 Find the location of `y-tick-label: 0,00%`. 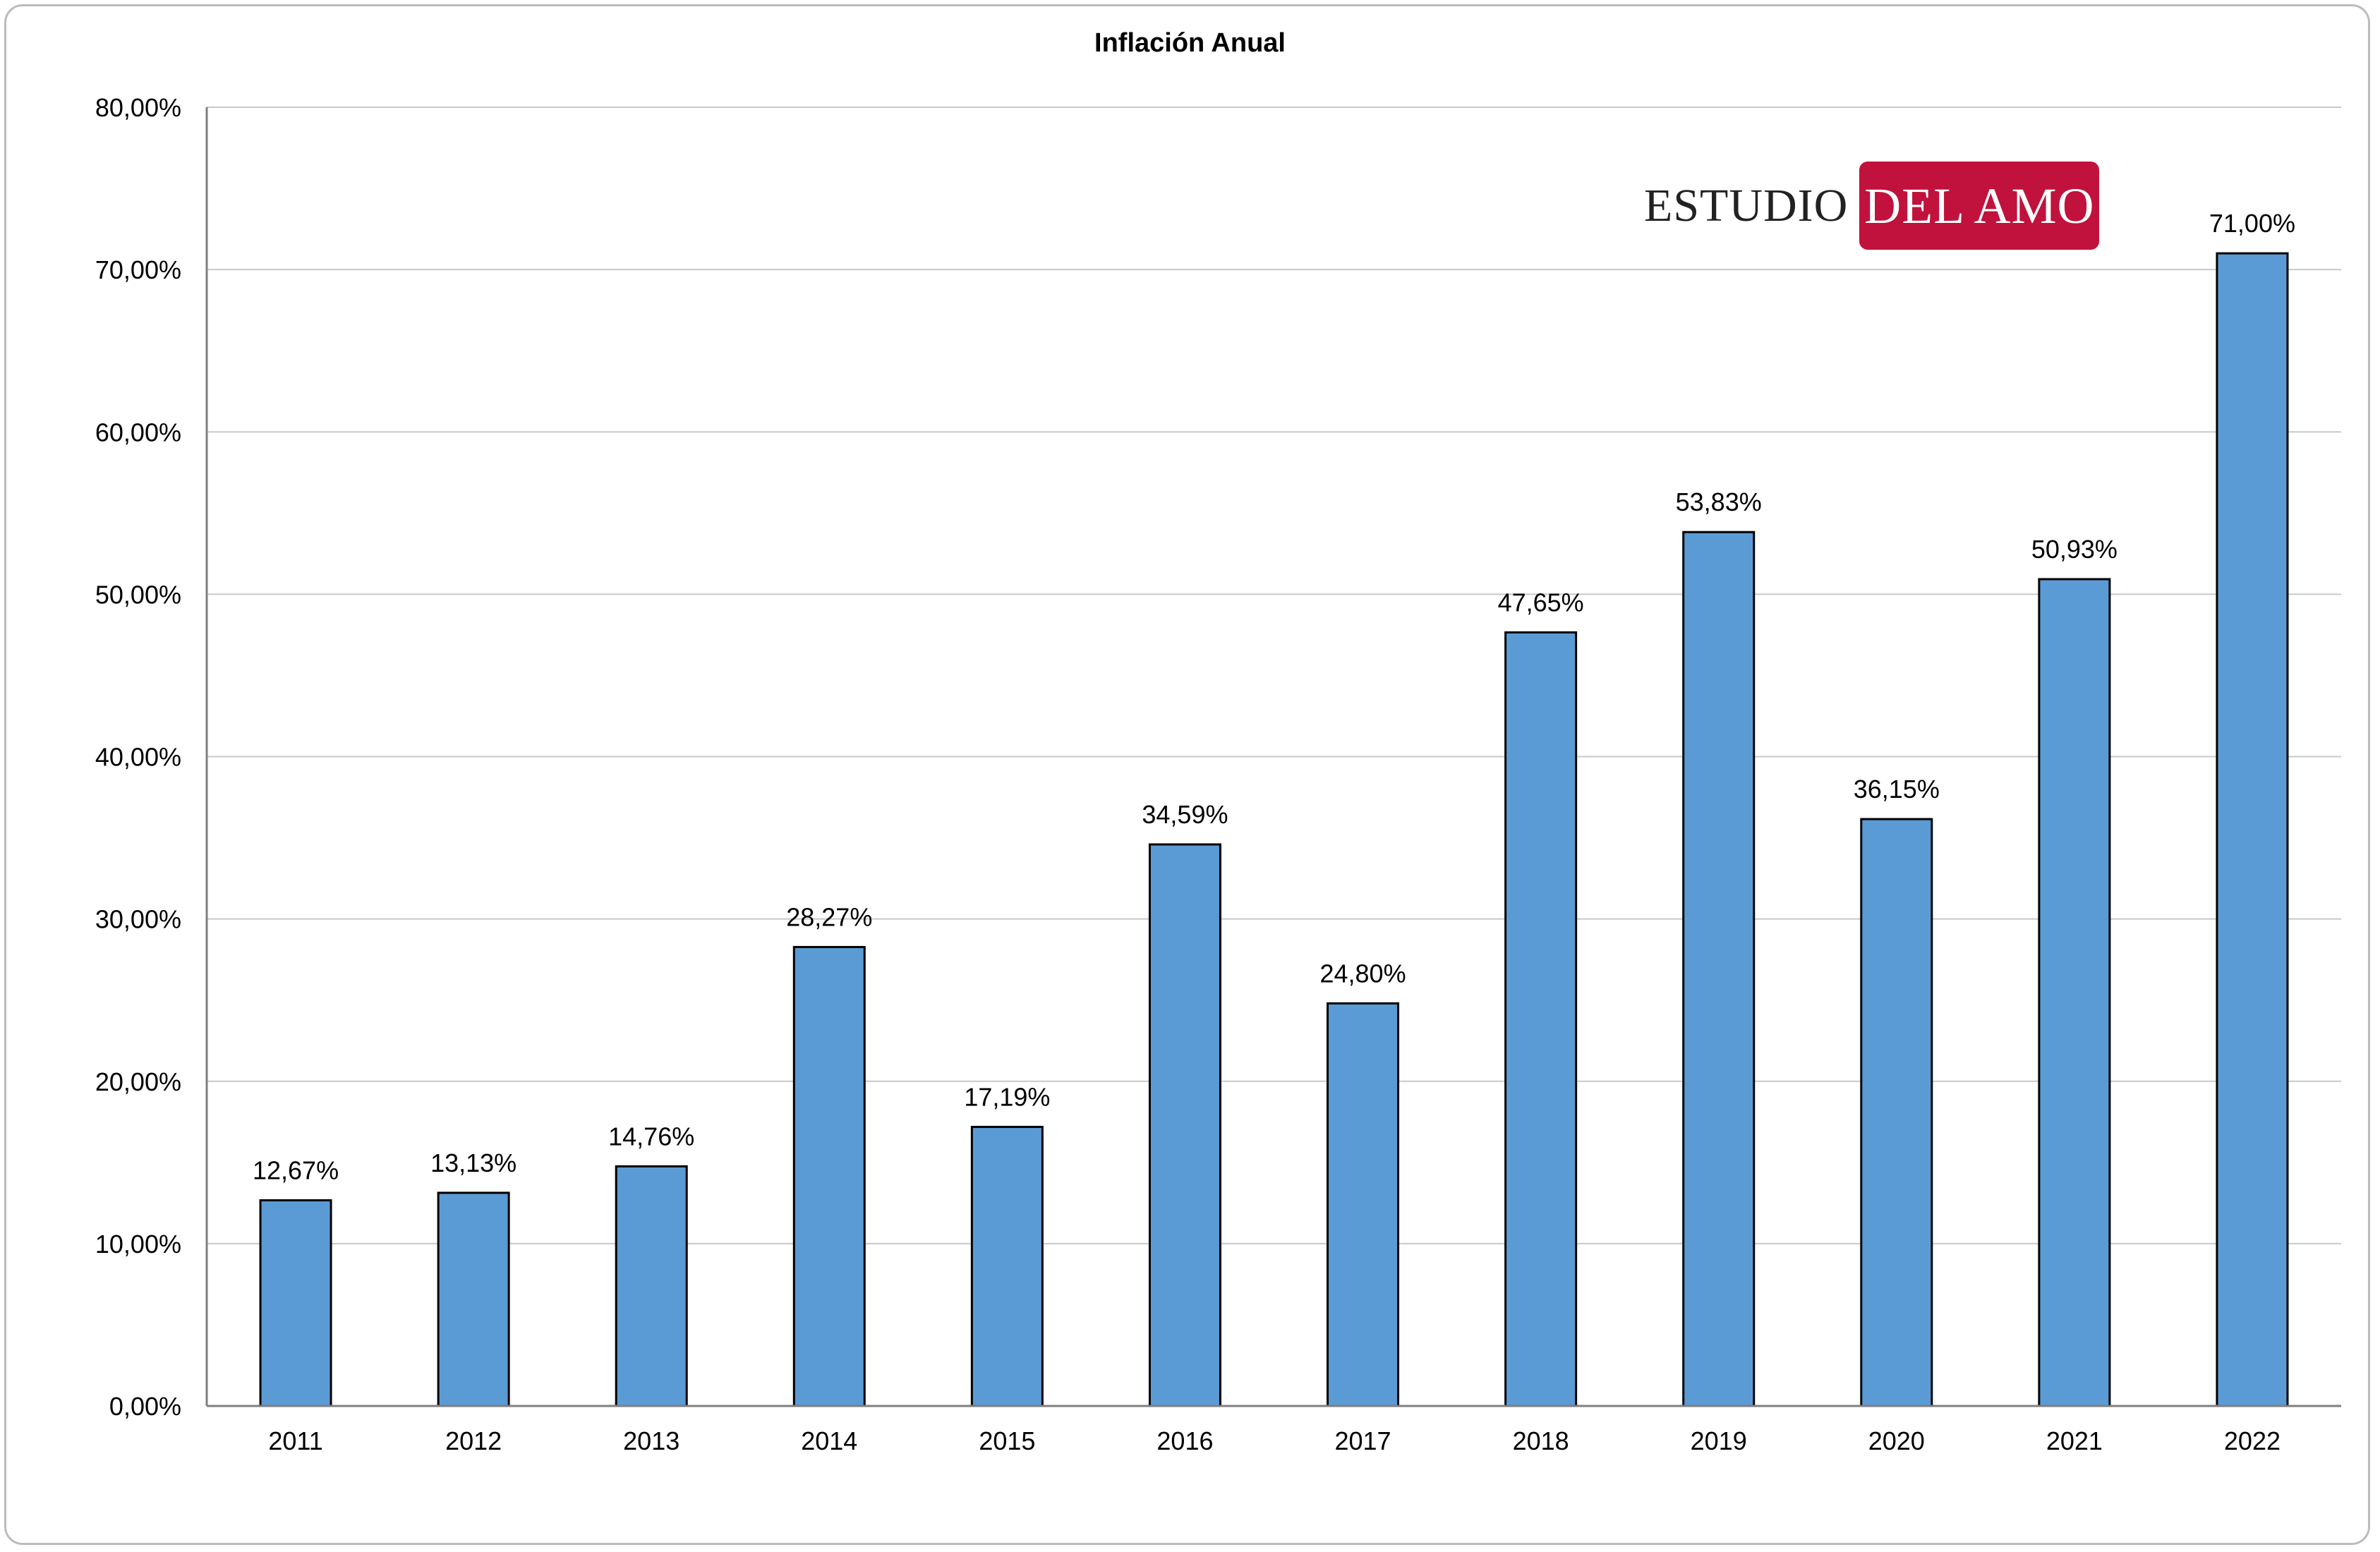

y-tick-label: 0,00% is located at coordinates (145, 1406).